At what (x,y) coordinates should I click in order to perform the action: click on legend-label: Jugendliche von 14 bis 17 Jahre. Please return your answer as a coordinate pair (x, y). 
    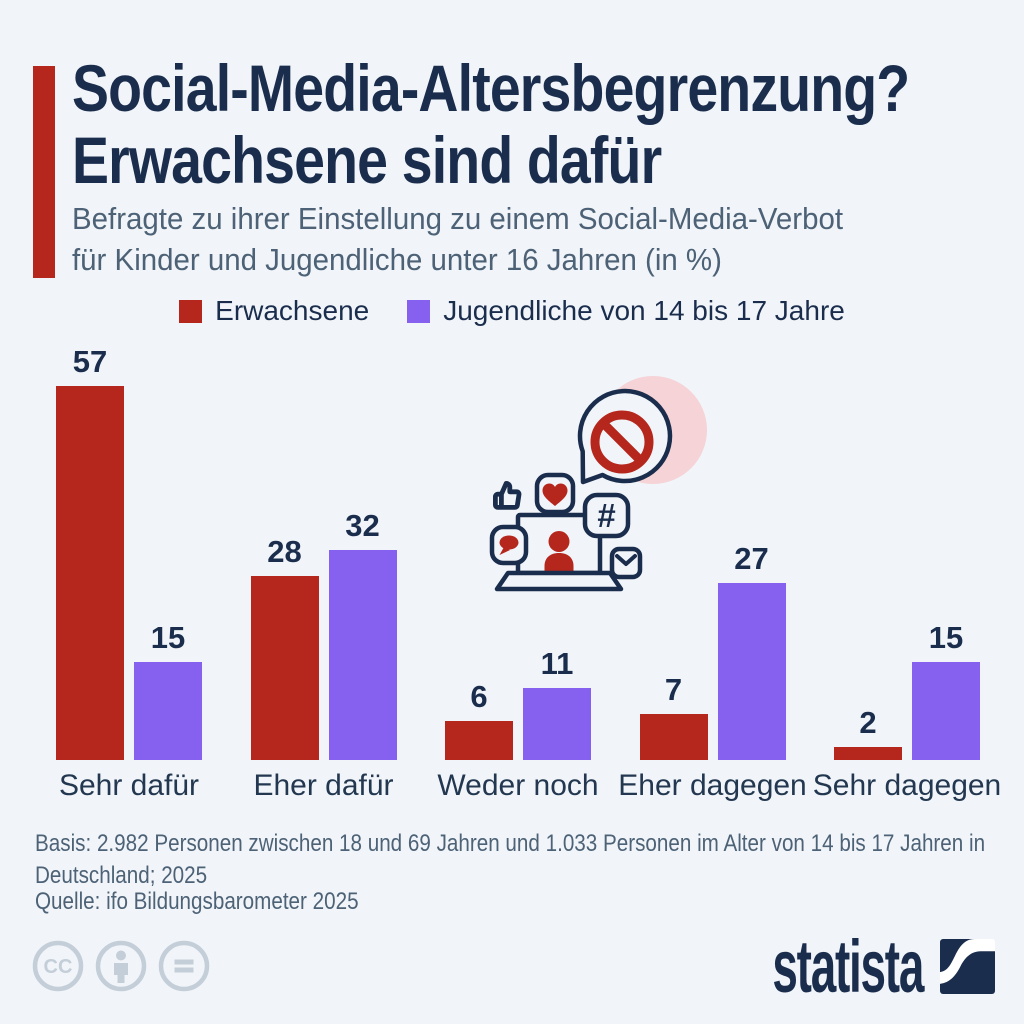
    Looking at the image, I should click on (644, 310).